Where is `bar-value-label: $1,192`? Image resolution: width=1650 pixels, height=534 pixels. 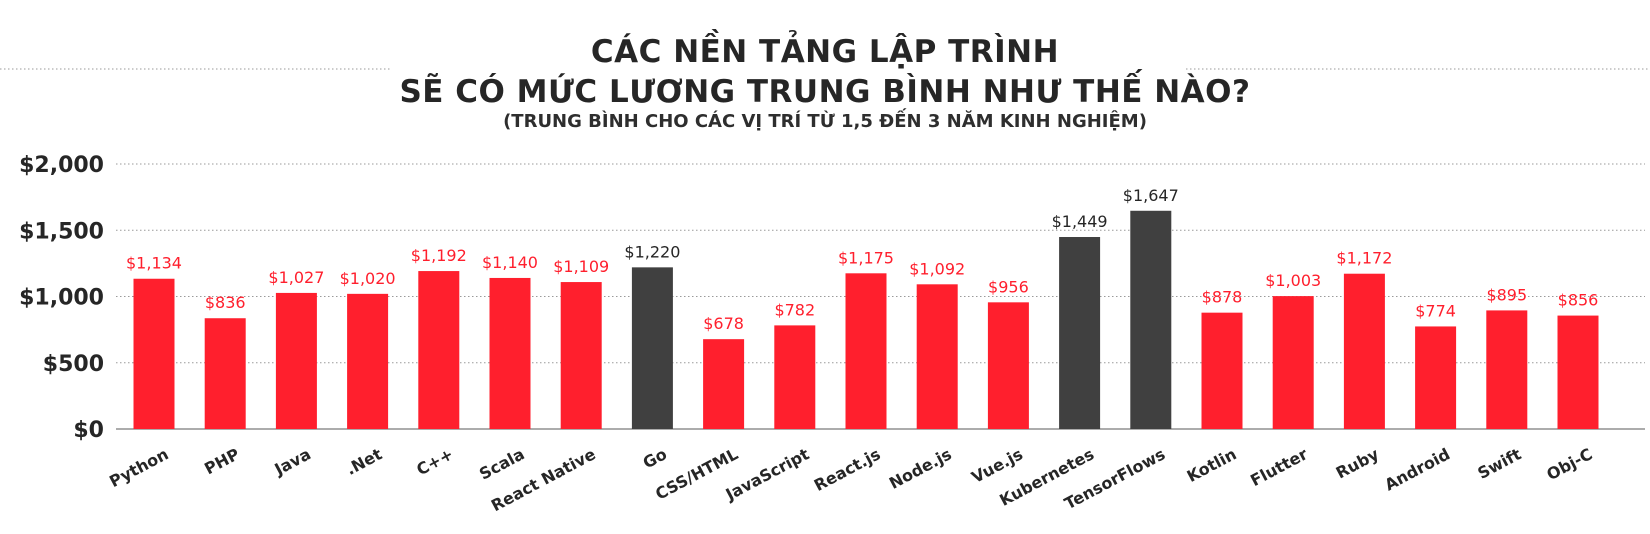
bar-value-label: $1,192 is located at coordinates (439, 255).